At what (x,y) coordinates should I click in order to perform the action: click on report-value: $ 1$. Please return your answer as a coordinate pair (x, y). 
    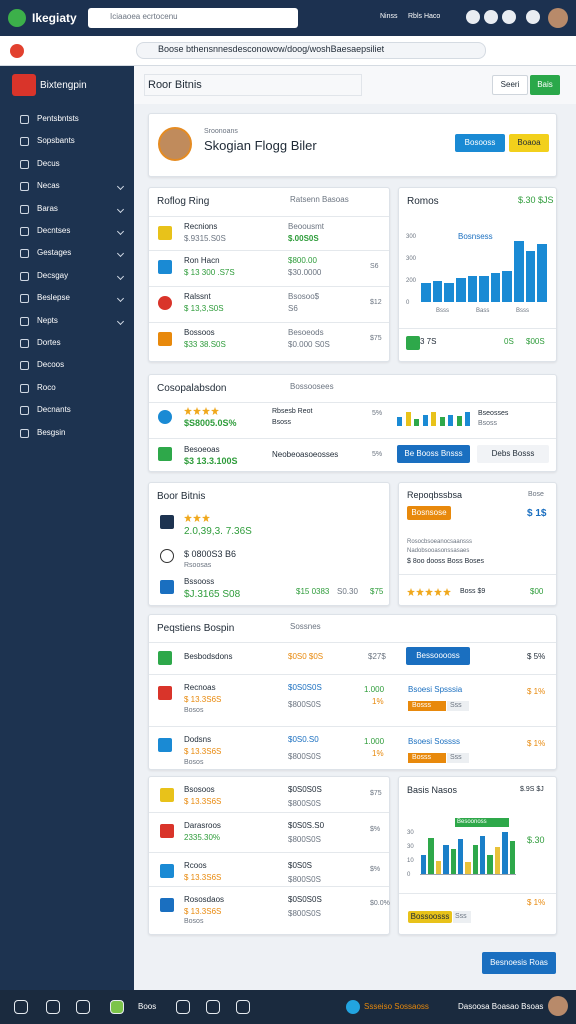
    Looking at the image, I should click on (537, 513).